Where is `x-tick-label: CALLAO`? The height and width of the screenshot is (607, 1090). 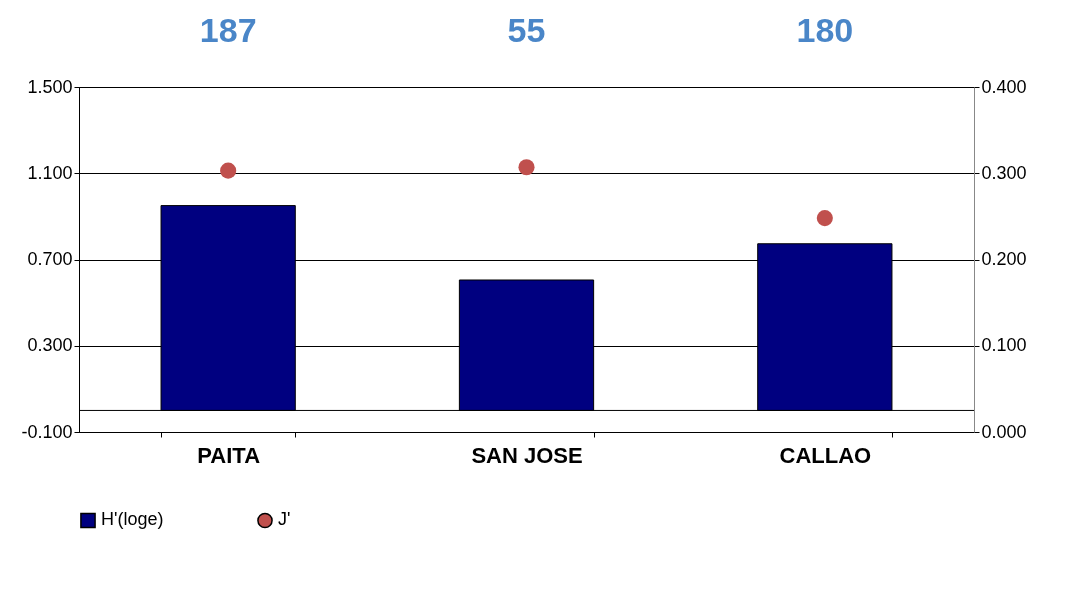
x-tick-label: CALLAO is located at coordinates (825, 455).